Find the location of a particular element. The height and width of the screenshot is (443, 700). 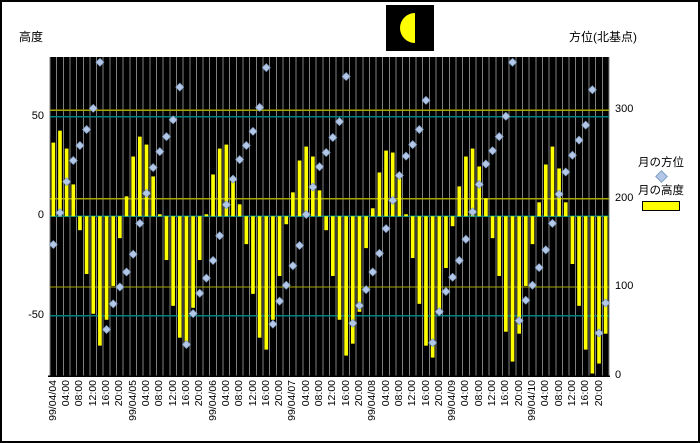

x-axis-tick-label: 04:00 is located at coordinates (545, 392).